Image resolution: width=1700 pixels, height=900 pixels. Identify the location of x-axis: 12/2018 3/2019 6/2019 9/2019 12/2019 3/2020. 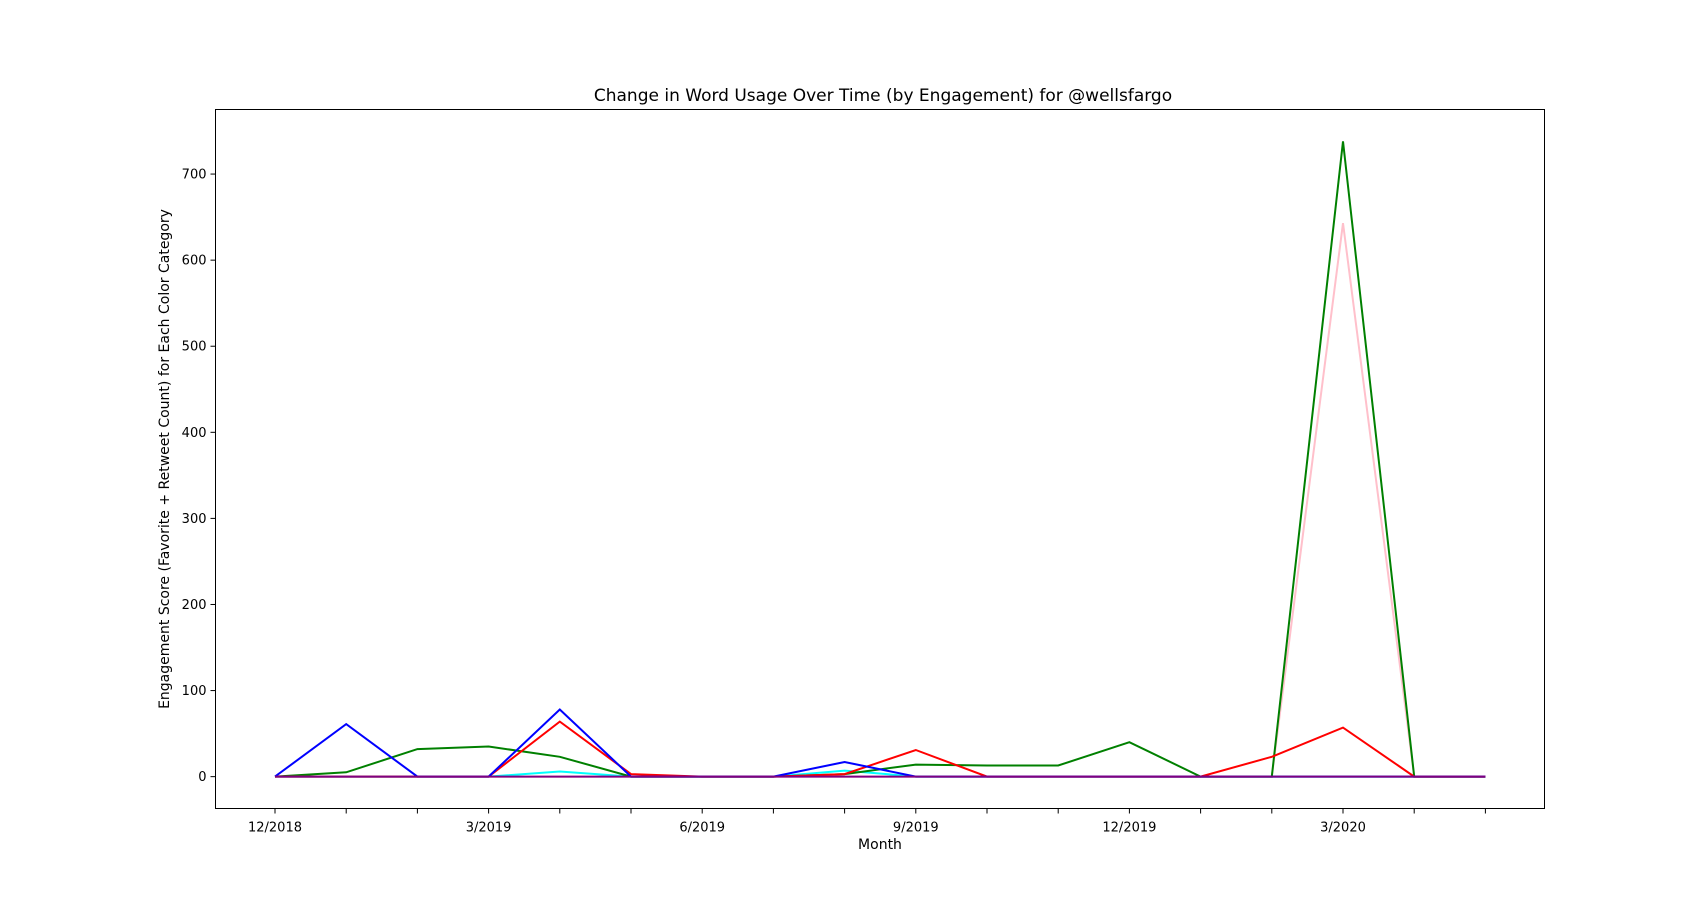
(867, 822).